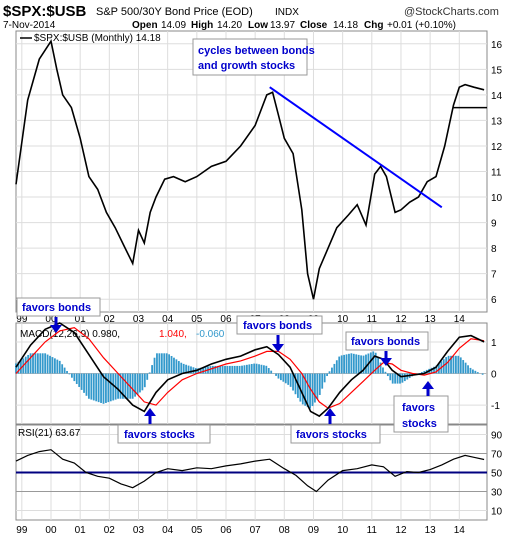 The height and width of the screenshot is (540, 520). Describe the element at coordinates (497, 474) in the screenshot. I see `y-tick-label: 50` at that location.